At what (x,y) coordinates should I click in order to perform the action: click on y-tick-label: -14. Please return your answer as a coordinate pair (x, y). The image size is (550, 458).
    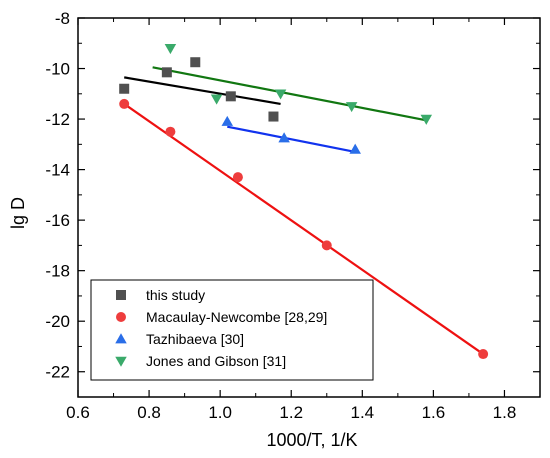
    Looking at the image, I should click on (57, 170).